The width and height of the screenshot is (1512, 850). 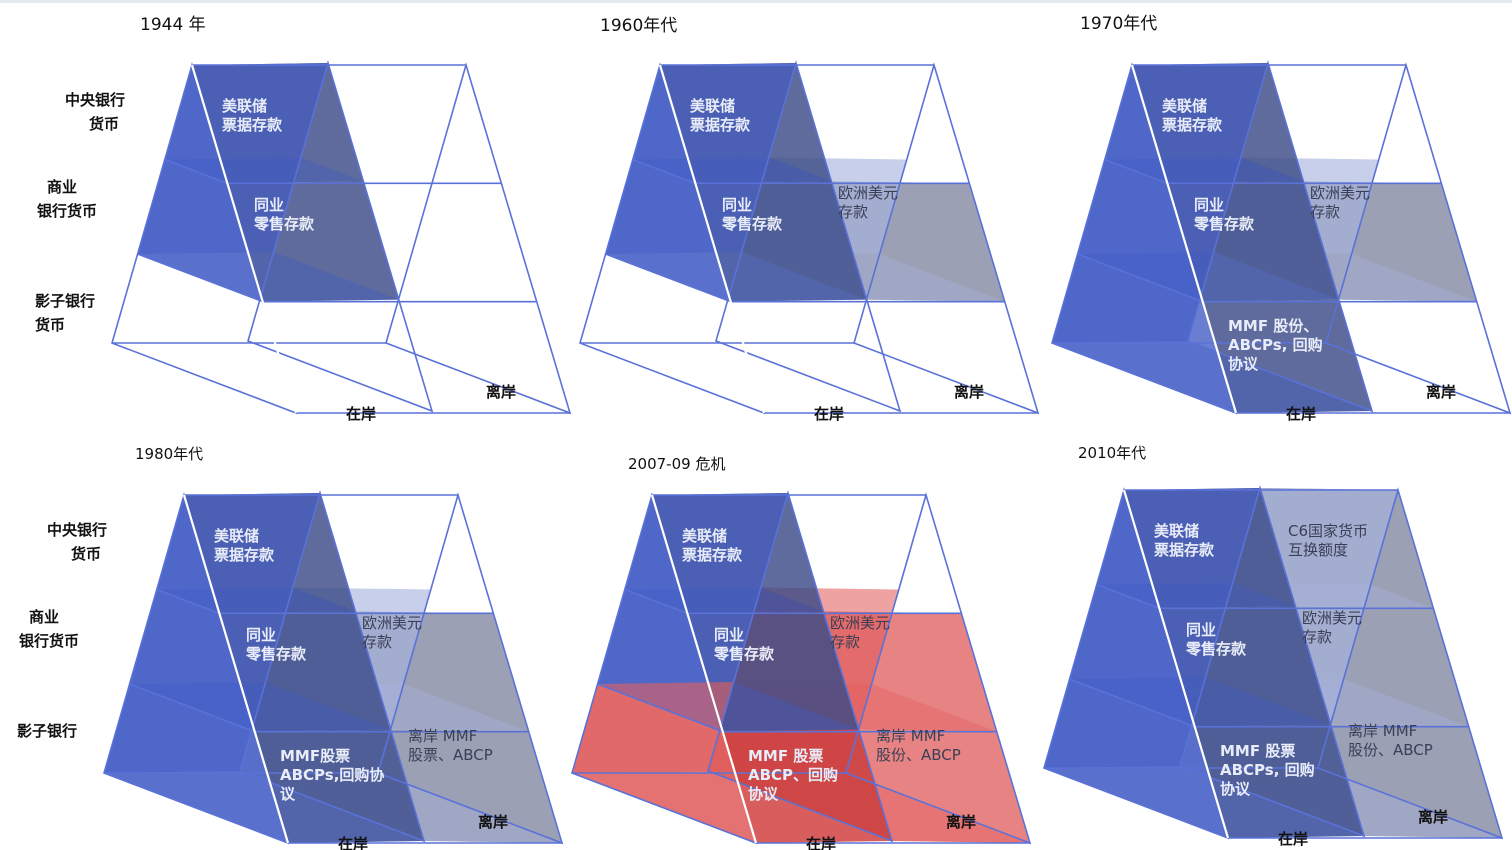 What do you see at coordinates (918, 745) in the screenshot?
I see `cell-off-bot: 离岸 MMF 股份、ABCP` at bounding box center [918, 745].